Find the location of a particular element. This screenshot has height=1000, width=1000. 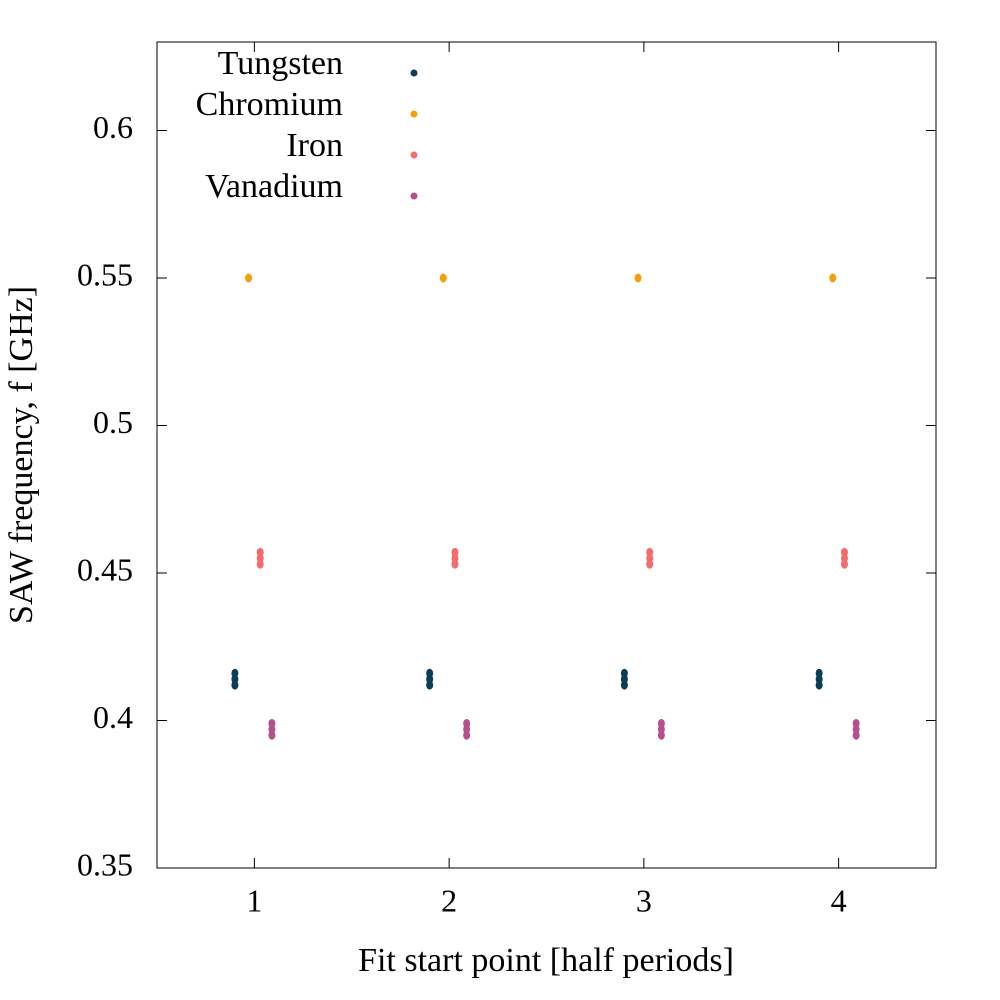

x-tick-label: 3 is located at coordinates (644, 900).